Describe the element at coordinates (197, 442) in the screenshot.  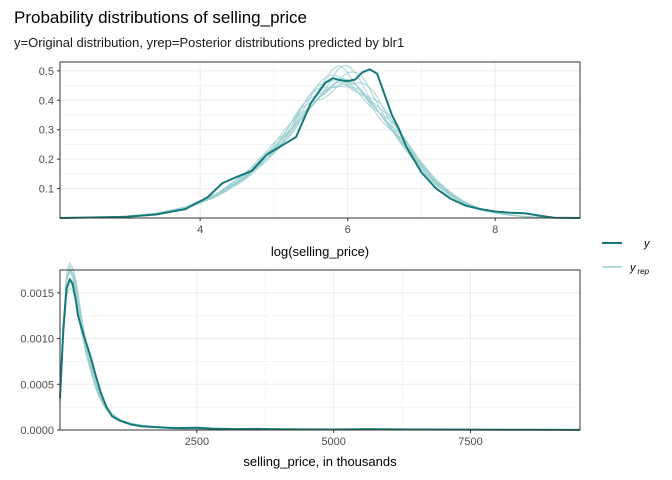
I see `x-tick-label: 2500` at that location.